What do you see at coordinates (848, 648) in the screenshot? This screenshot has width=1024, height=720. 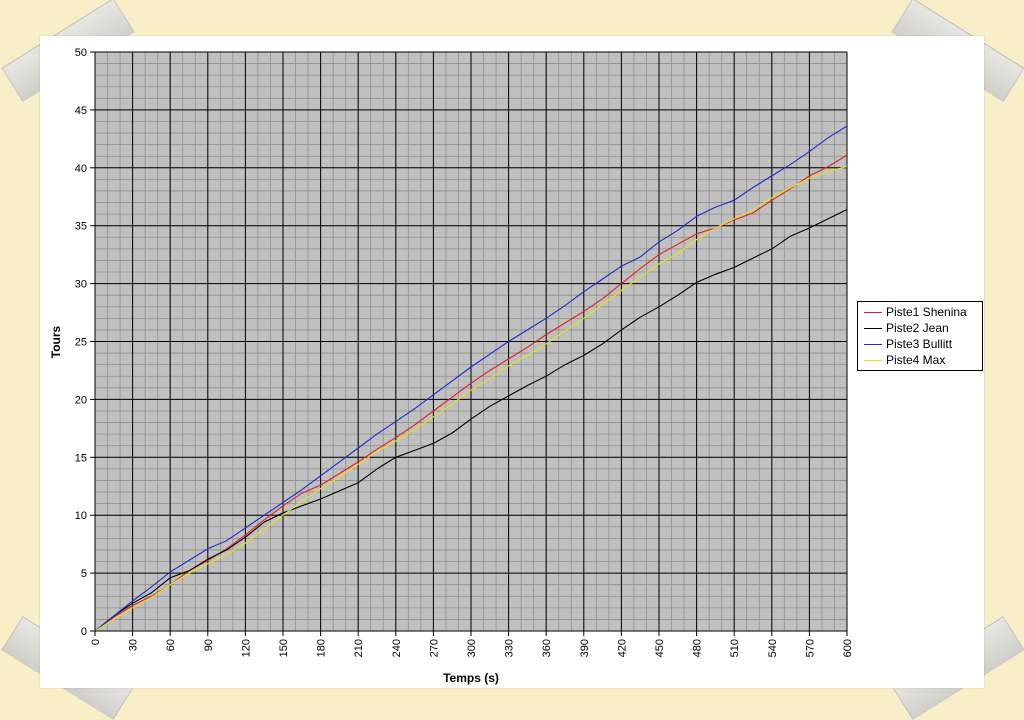 I see `x-tick-label: 600` at bounding box center [848, 648].